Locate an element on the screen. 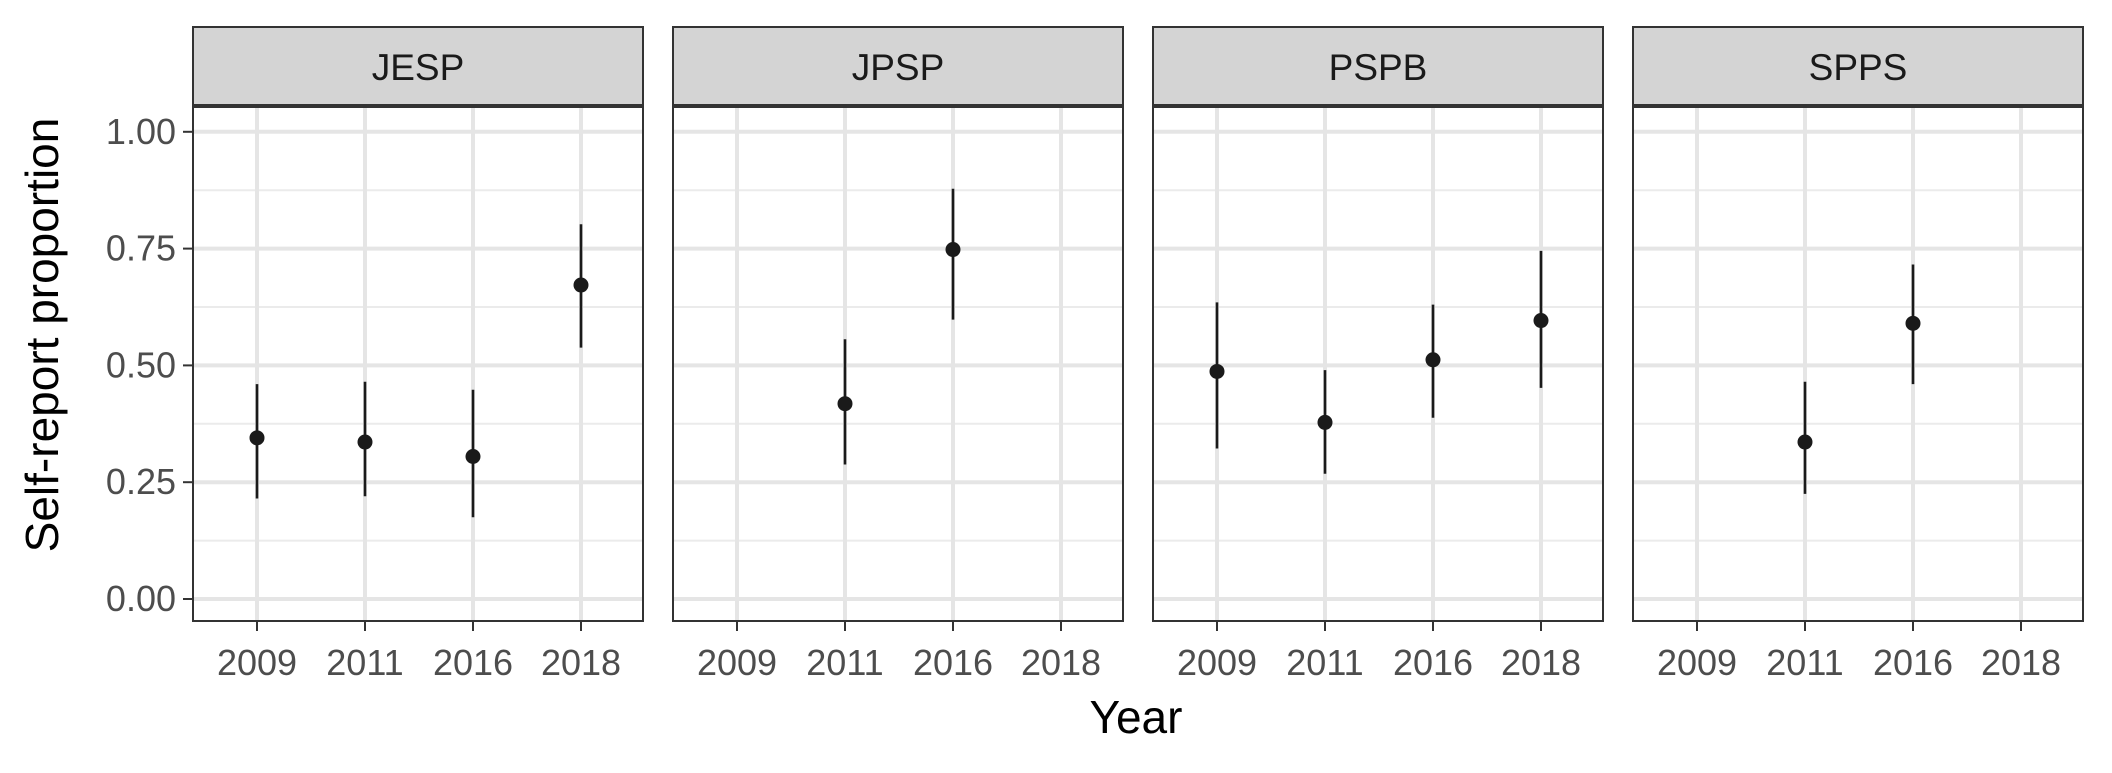  y-axis-title: Self-report proportion is located at coordinates (42, 335).